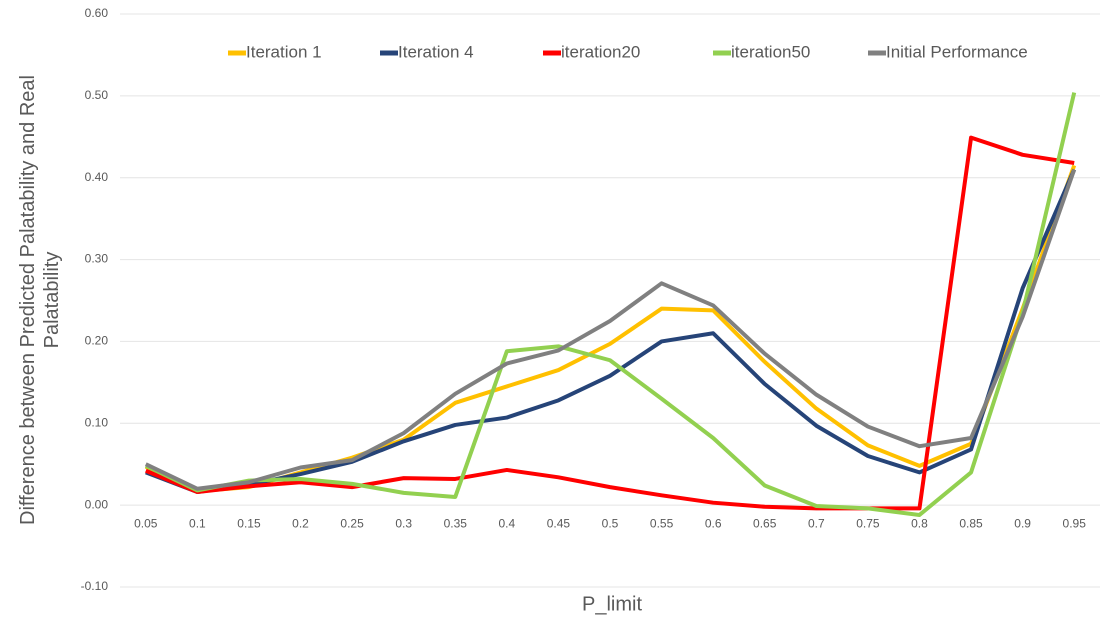 This screenshot has height=619, width=1100. What do you see at coordinates (403, 523) in the screenshot?
I see `x-tick-label: 0.3` at bounding box center [403, 523].